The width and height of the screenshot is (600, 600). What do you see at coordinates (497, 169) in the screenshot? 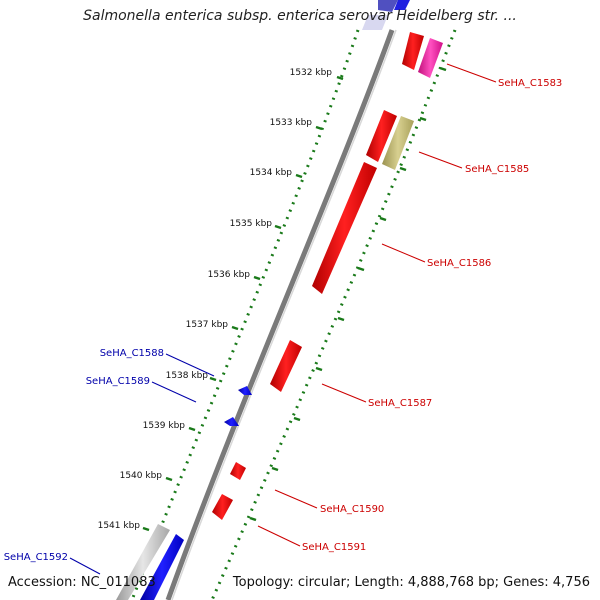
I see `gene-label-1585: SeHA_C1585` at bounding box center [497, 169].